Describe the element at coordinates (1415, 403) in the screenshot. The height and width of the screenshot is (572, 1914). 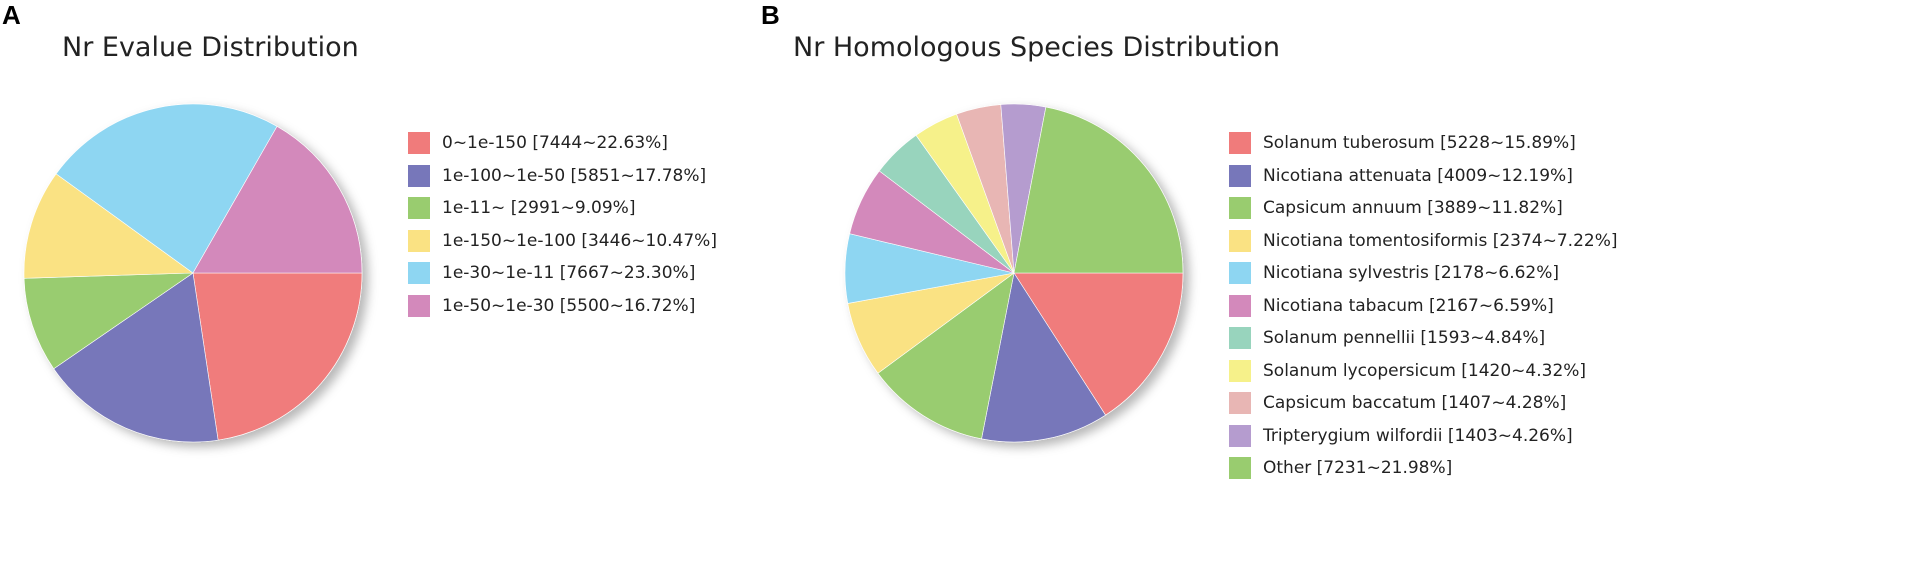
I see `chart-b-legend-label: Capsicum baccatum [1407~4.28%]` at that location.